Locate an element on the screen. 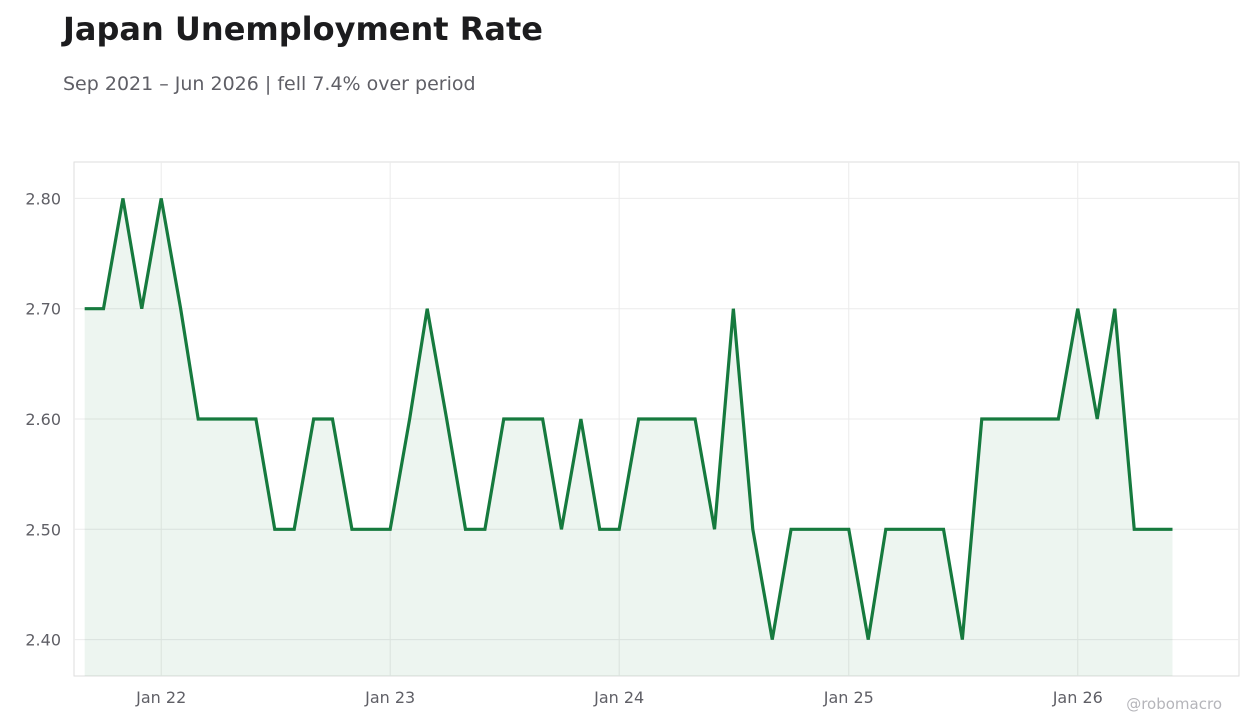 The height and width of the screenshot is (728, 1260). y-tick-label: 2.60 is located at coordinates (43, 419).